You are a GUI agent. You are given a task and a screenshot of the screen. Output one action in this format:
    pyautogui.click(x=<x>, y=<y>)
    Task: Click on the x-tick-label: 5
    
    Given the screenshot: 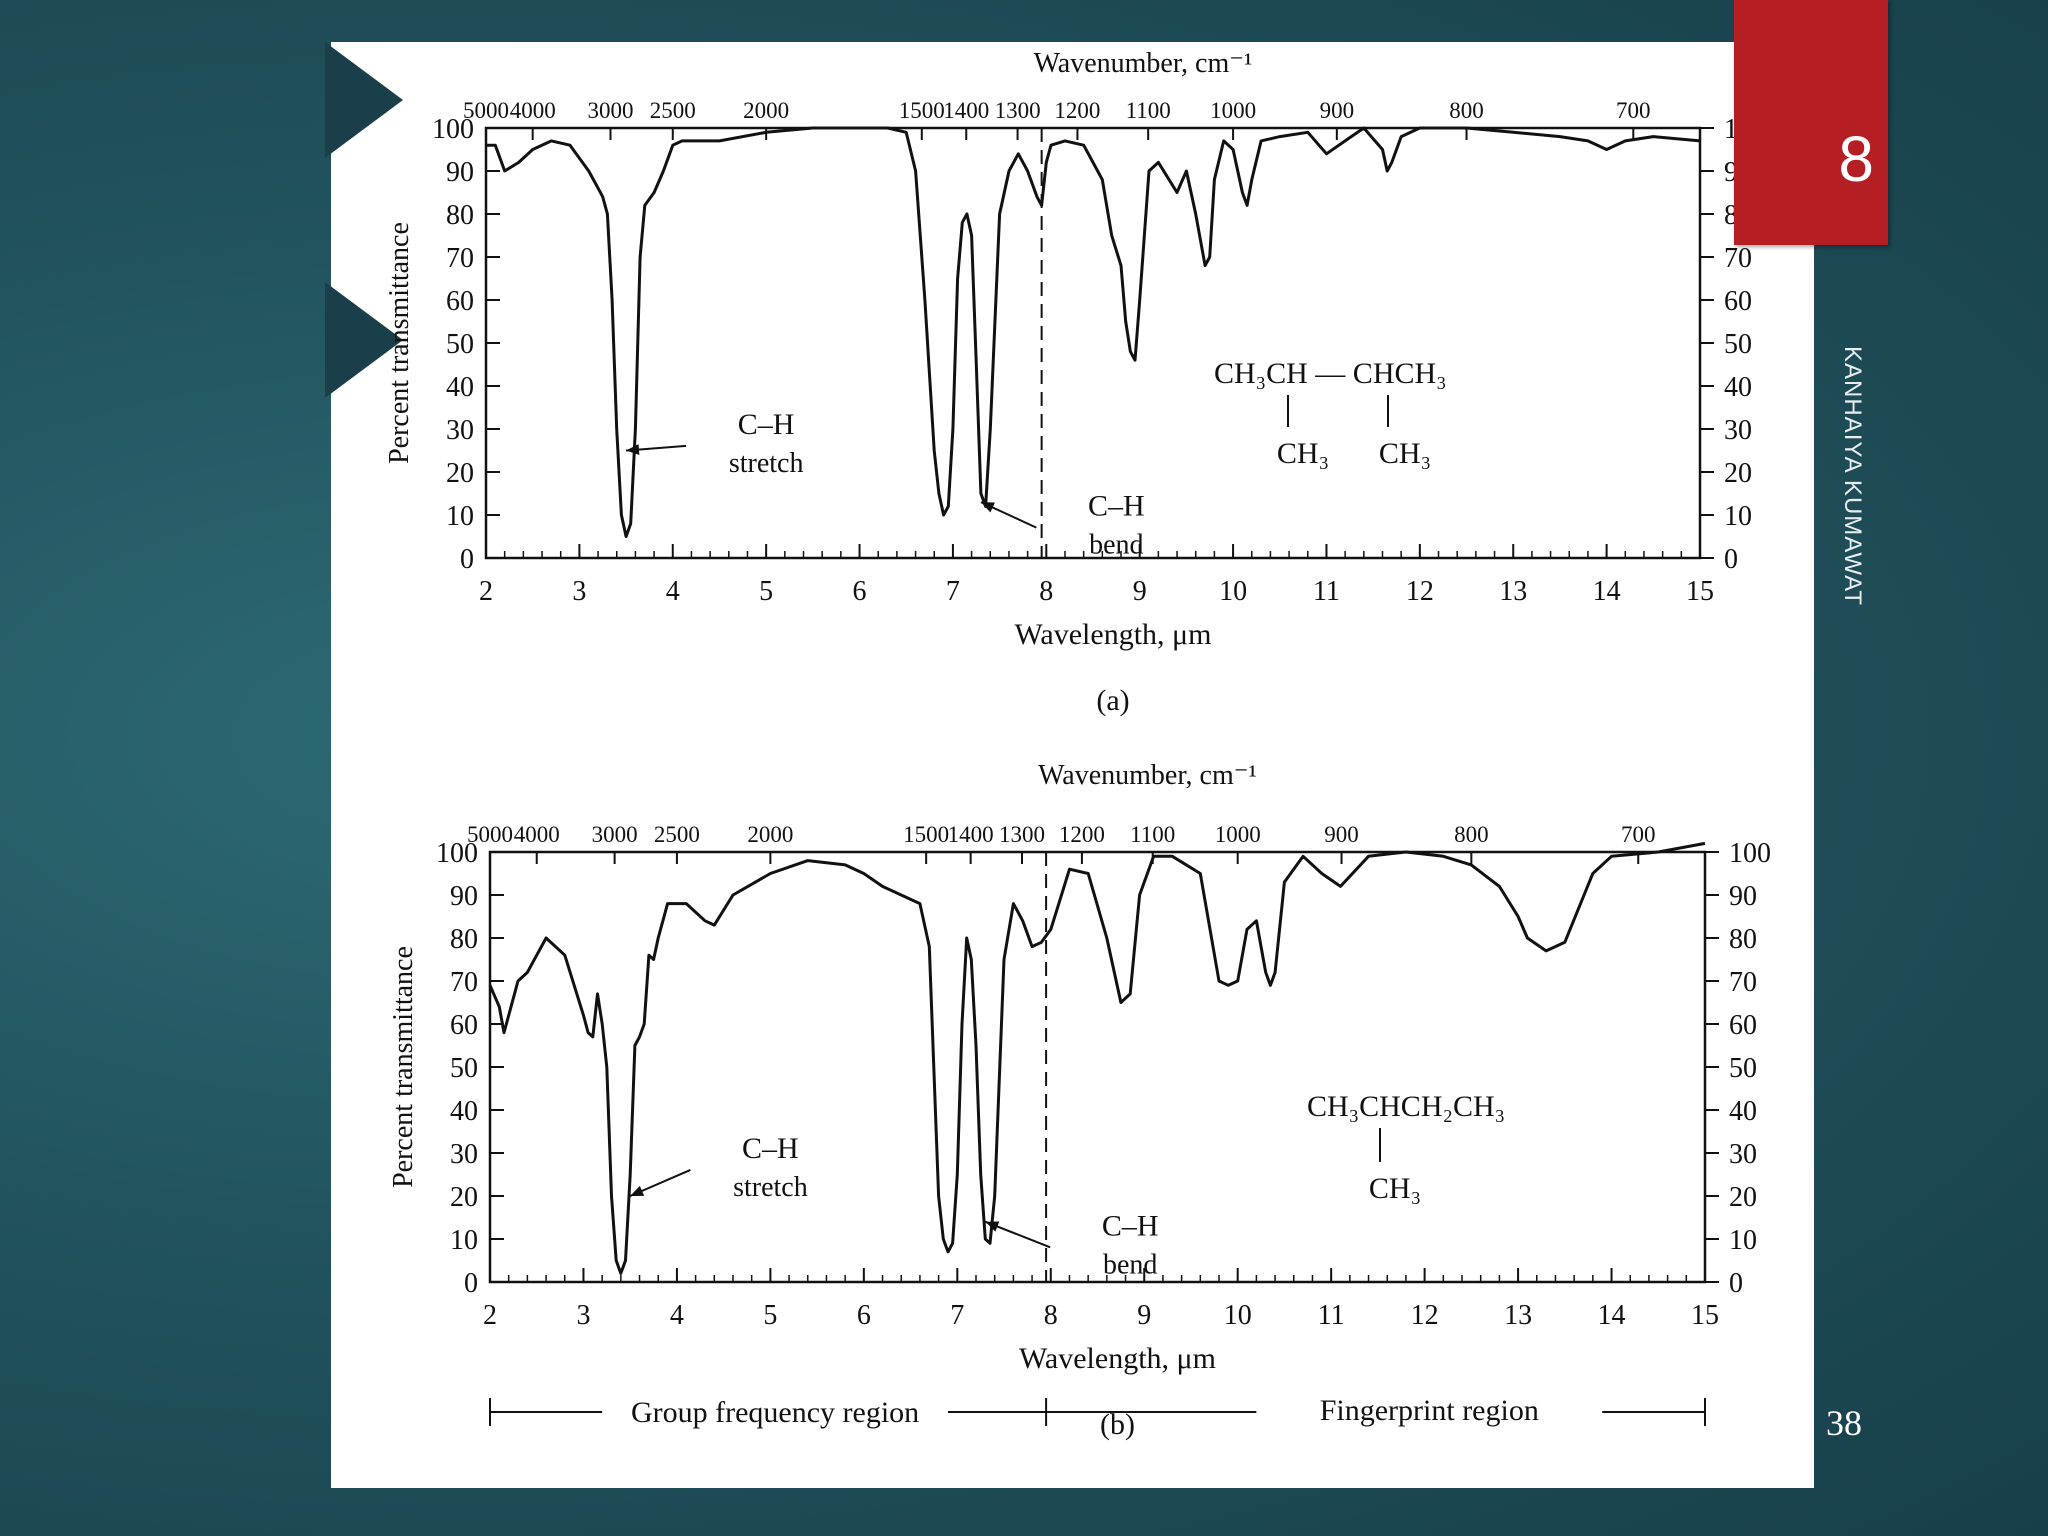 What is the action you would take?
    pyautogui.click(x=766, y=591)
    